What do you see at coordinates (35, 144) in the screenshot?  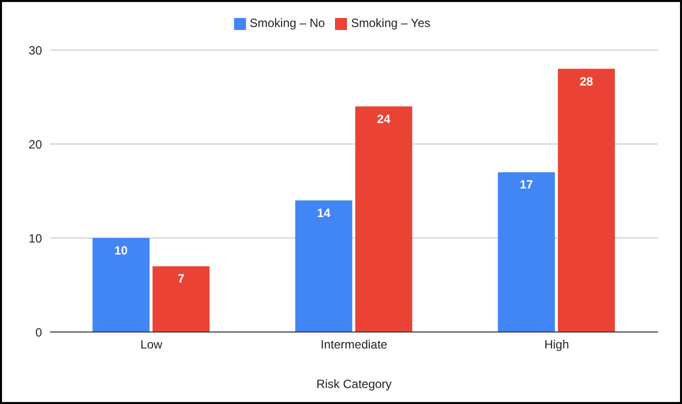 I see `y-tick-label: 20` at bounding box center [35, 144].